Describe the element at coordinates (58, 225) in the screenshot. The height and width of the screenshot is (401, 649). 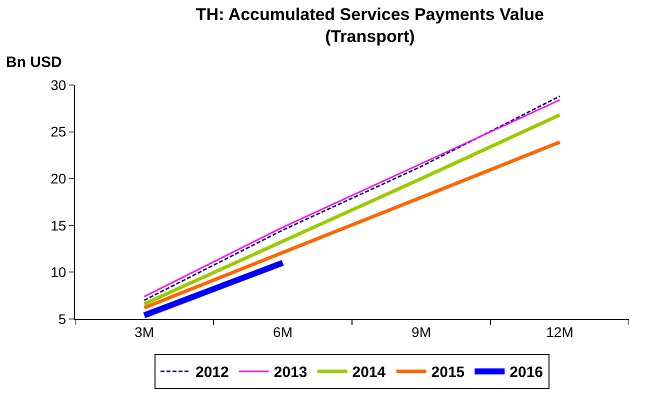
I see `y-tick-label: 15` at that location.